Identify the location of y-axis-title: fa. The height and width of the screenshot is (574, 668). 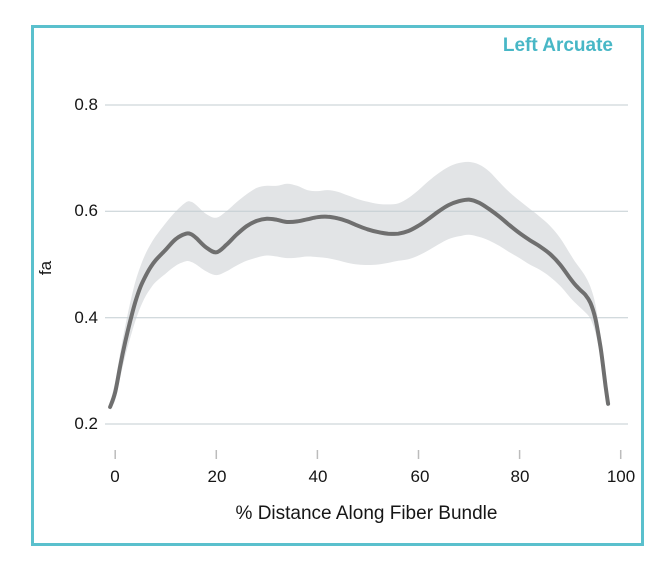
(45, 268).